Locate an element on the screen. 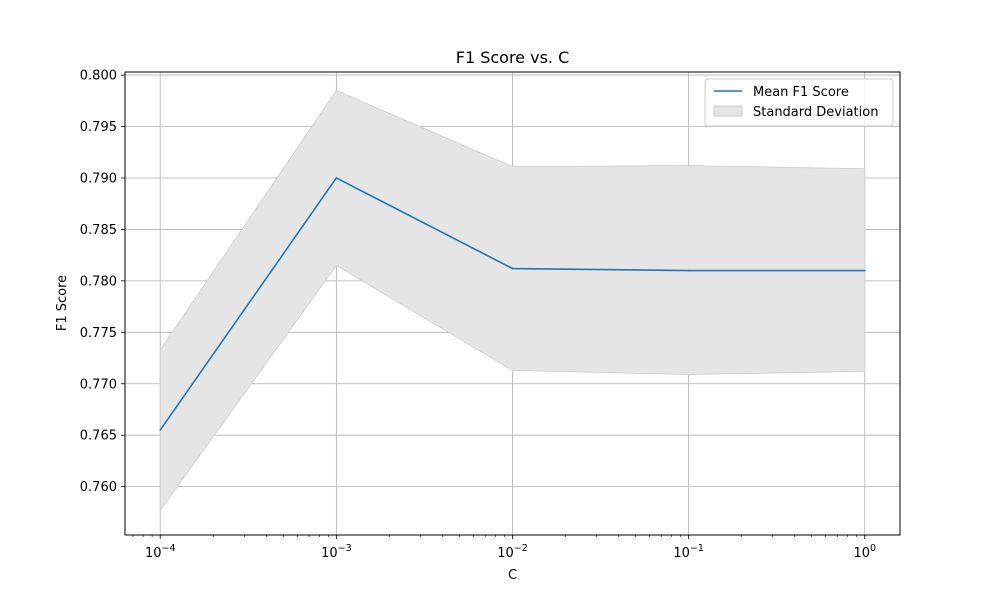 The height and width of the screenshot is (600, 1000). y-tick-label: 0.795 is located at coordinates (98, 127).